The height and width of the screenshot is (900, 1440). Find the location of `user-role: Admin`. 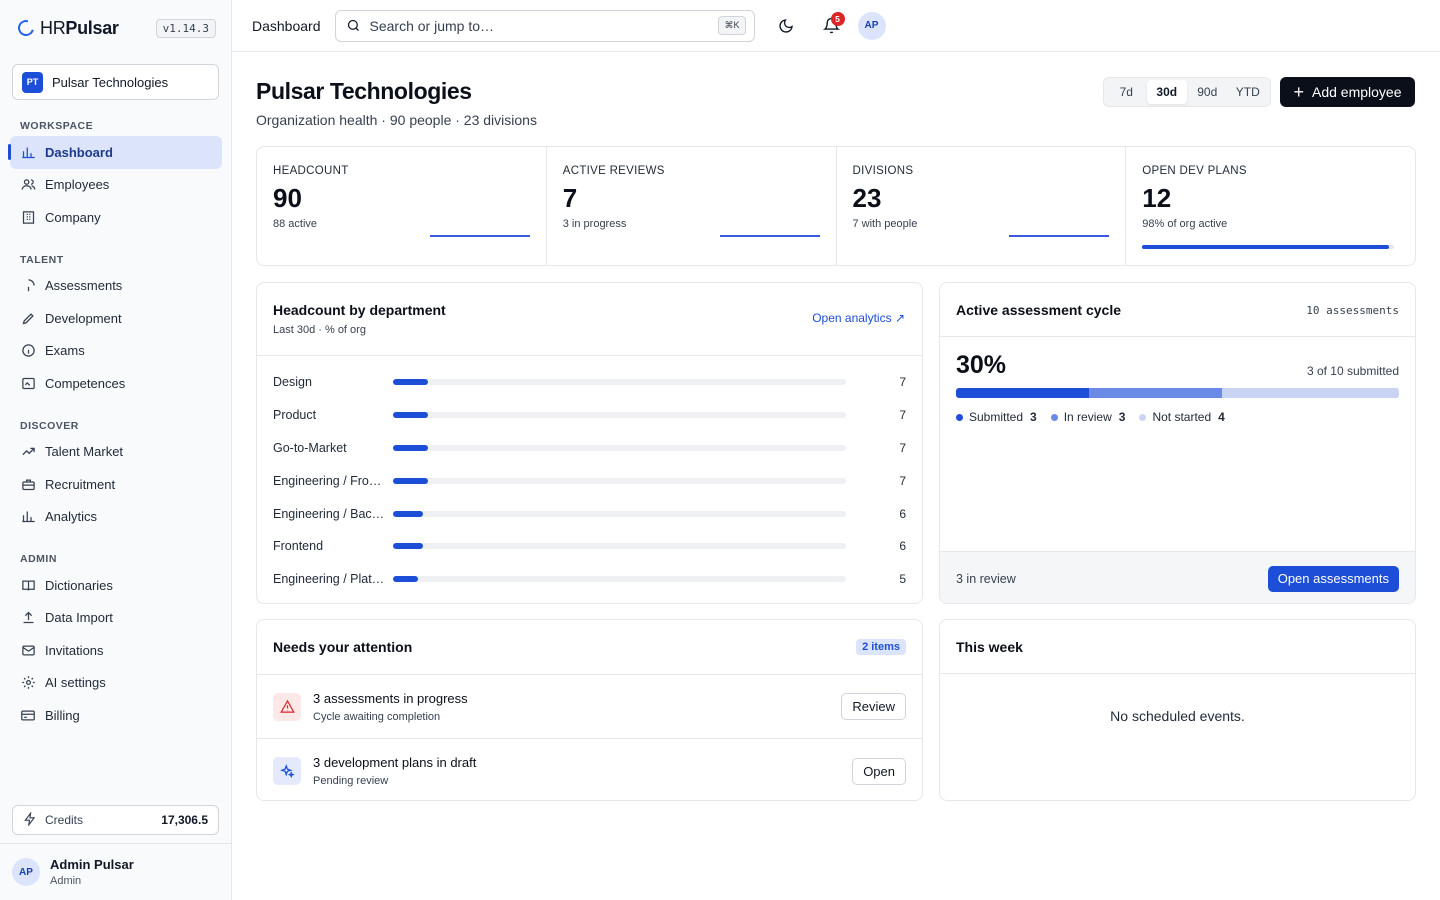

user-role: Admin is located at coordinates (66, 881).